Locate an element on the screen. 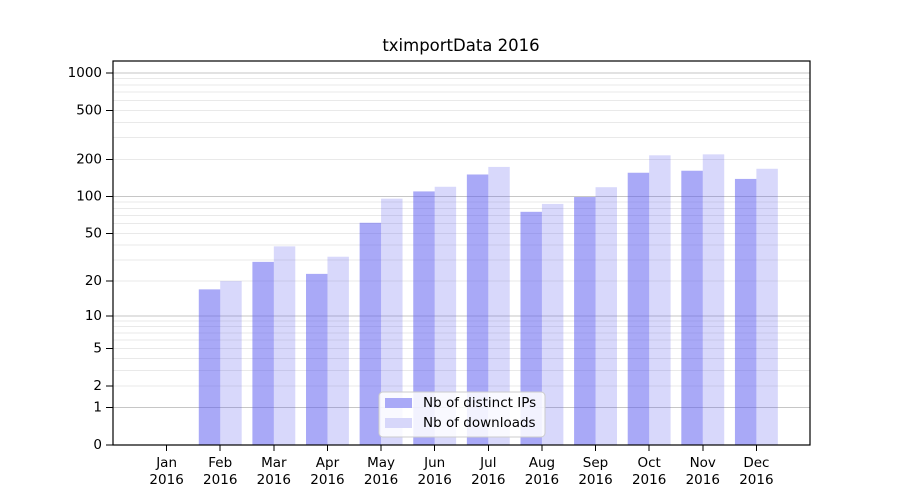 This screenshot has height=500, width=900. bar-aug-distinct-ips is located at coordinates (531, 328).